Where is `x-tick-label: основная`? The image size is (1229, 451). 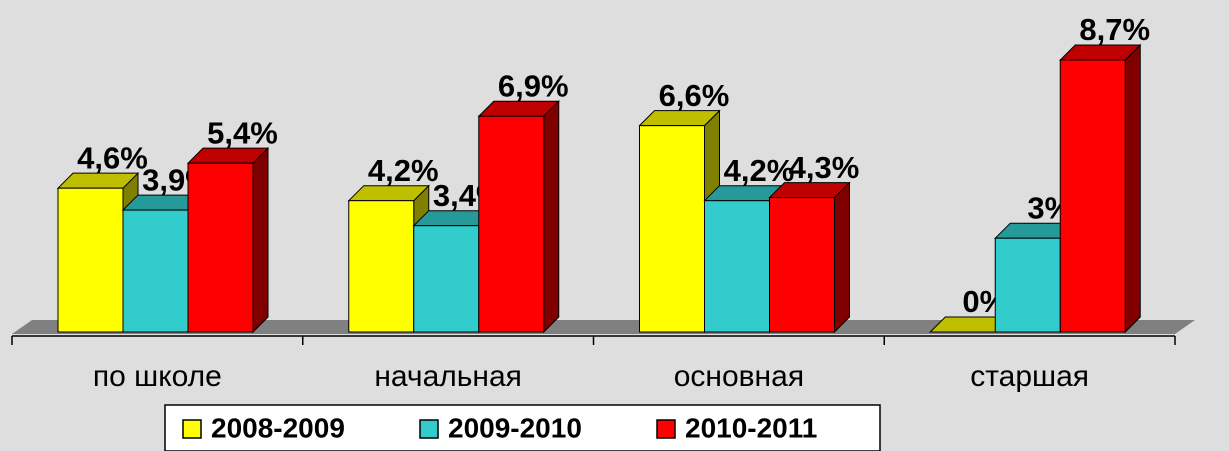 x-tick-label: основная is located at coordinates (739, 376).